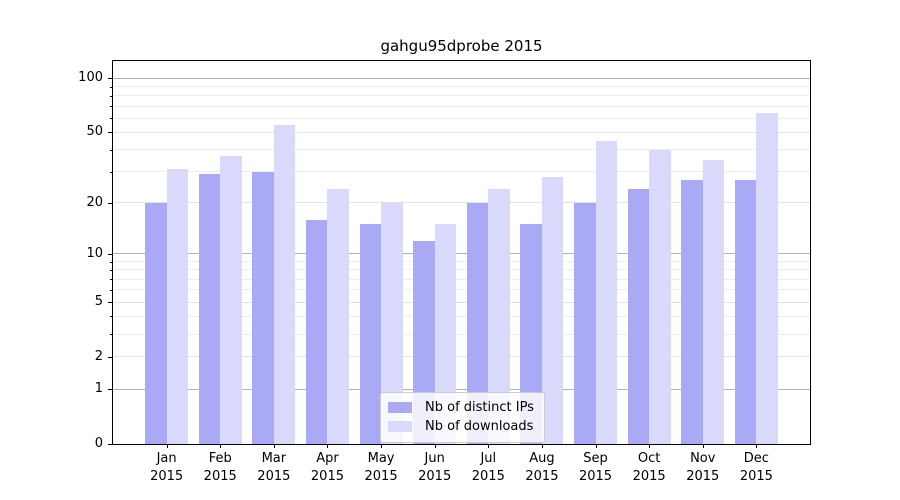  I want to click on x-tick-label-jan: Jan 2015, so click(167, 468).